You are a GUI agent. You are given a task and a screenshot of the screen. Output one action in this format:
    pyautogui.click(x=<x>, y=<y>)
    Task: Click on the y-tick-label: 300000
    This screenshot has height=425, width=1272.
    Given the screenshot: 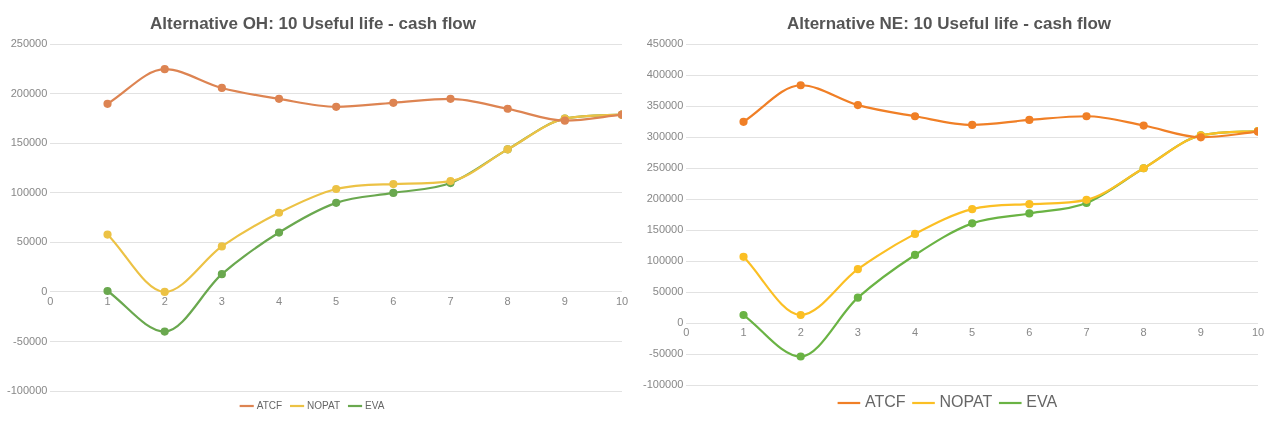 What is the action you would take?
    pyautogui.click(x=665, y=136)
    